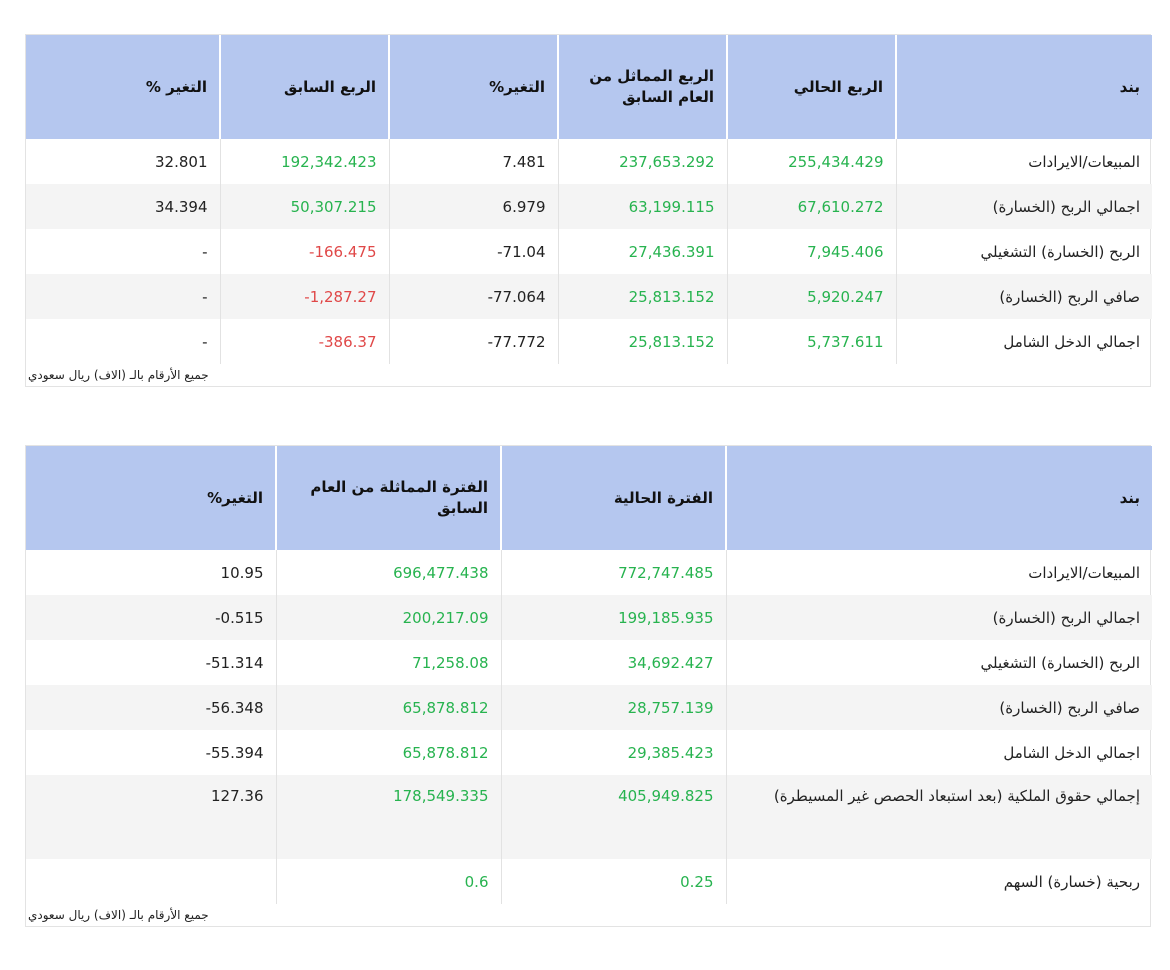 This screenshot has width=1170, height=970. What do you see at coordinates (388, 498) in the screenshot?
I see `header-same-period-prev-year: الفترة المماثلة من العام السابق` at bounding box center [388, 498].